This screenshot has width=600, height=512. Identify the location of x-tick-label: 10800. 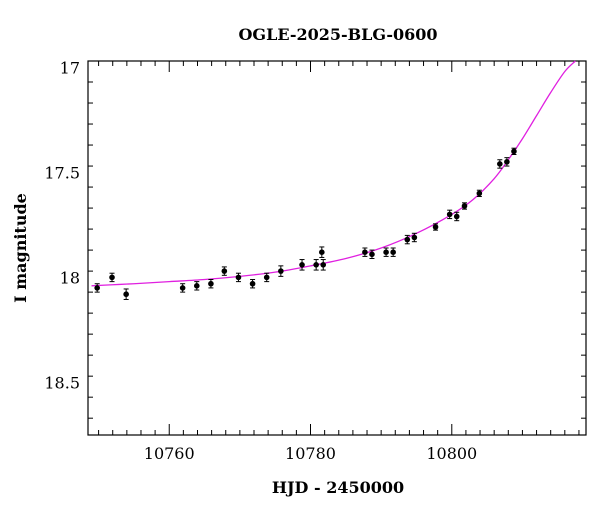
(451, 453).